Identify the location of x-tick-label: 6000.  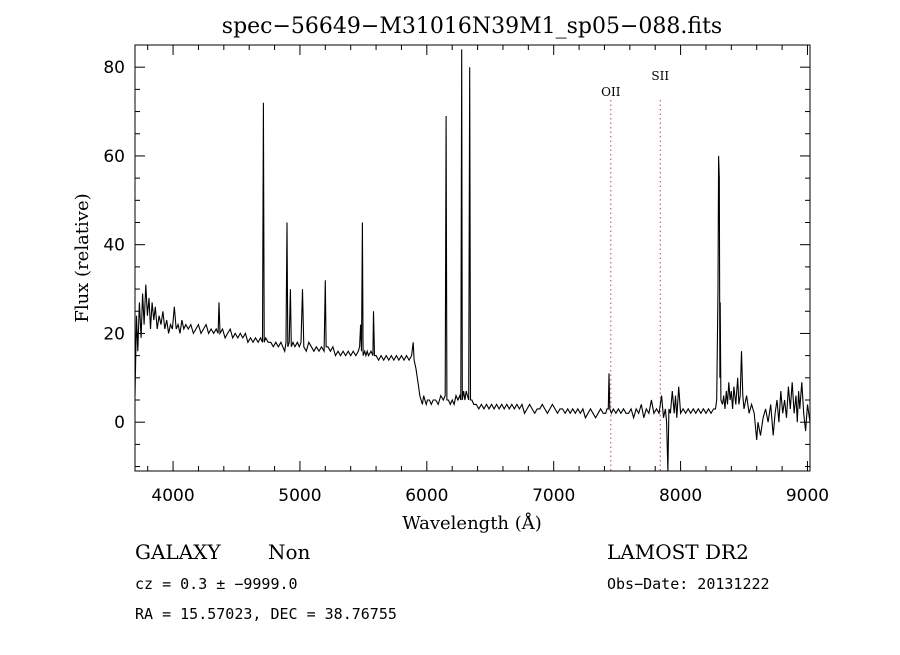
(426, 496).